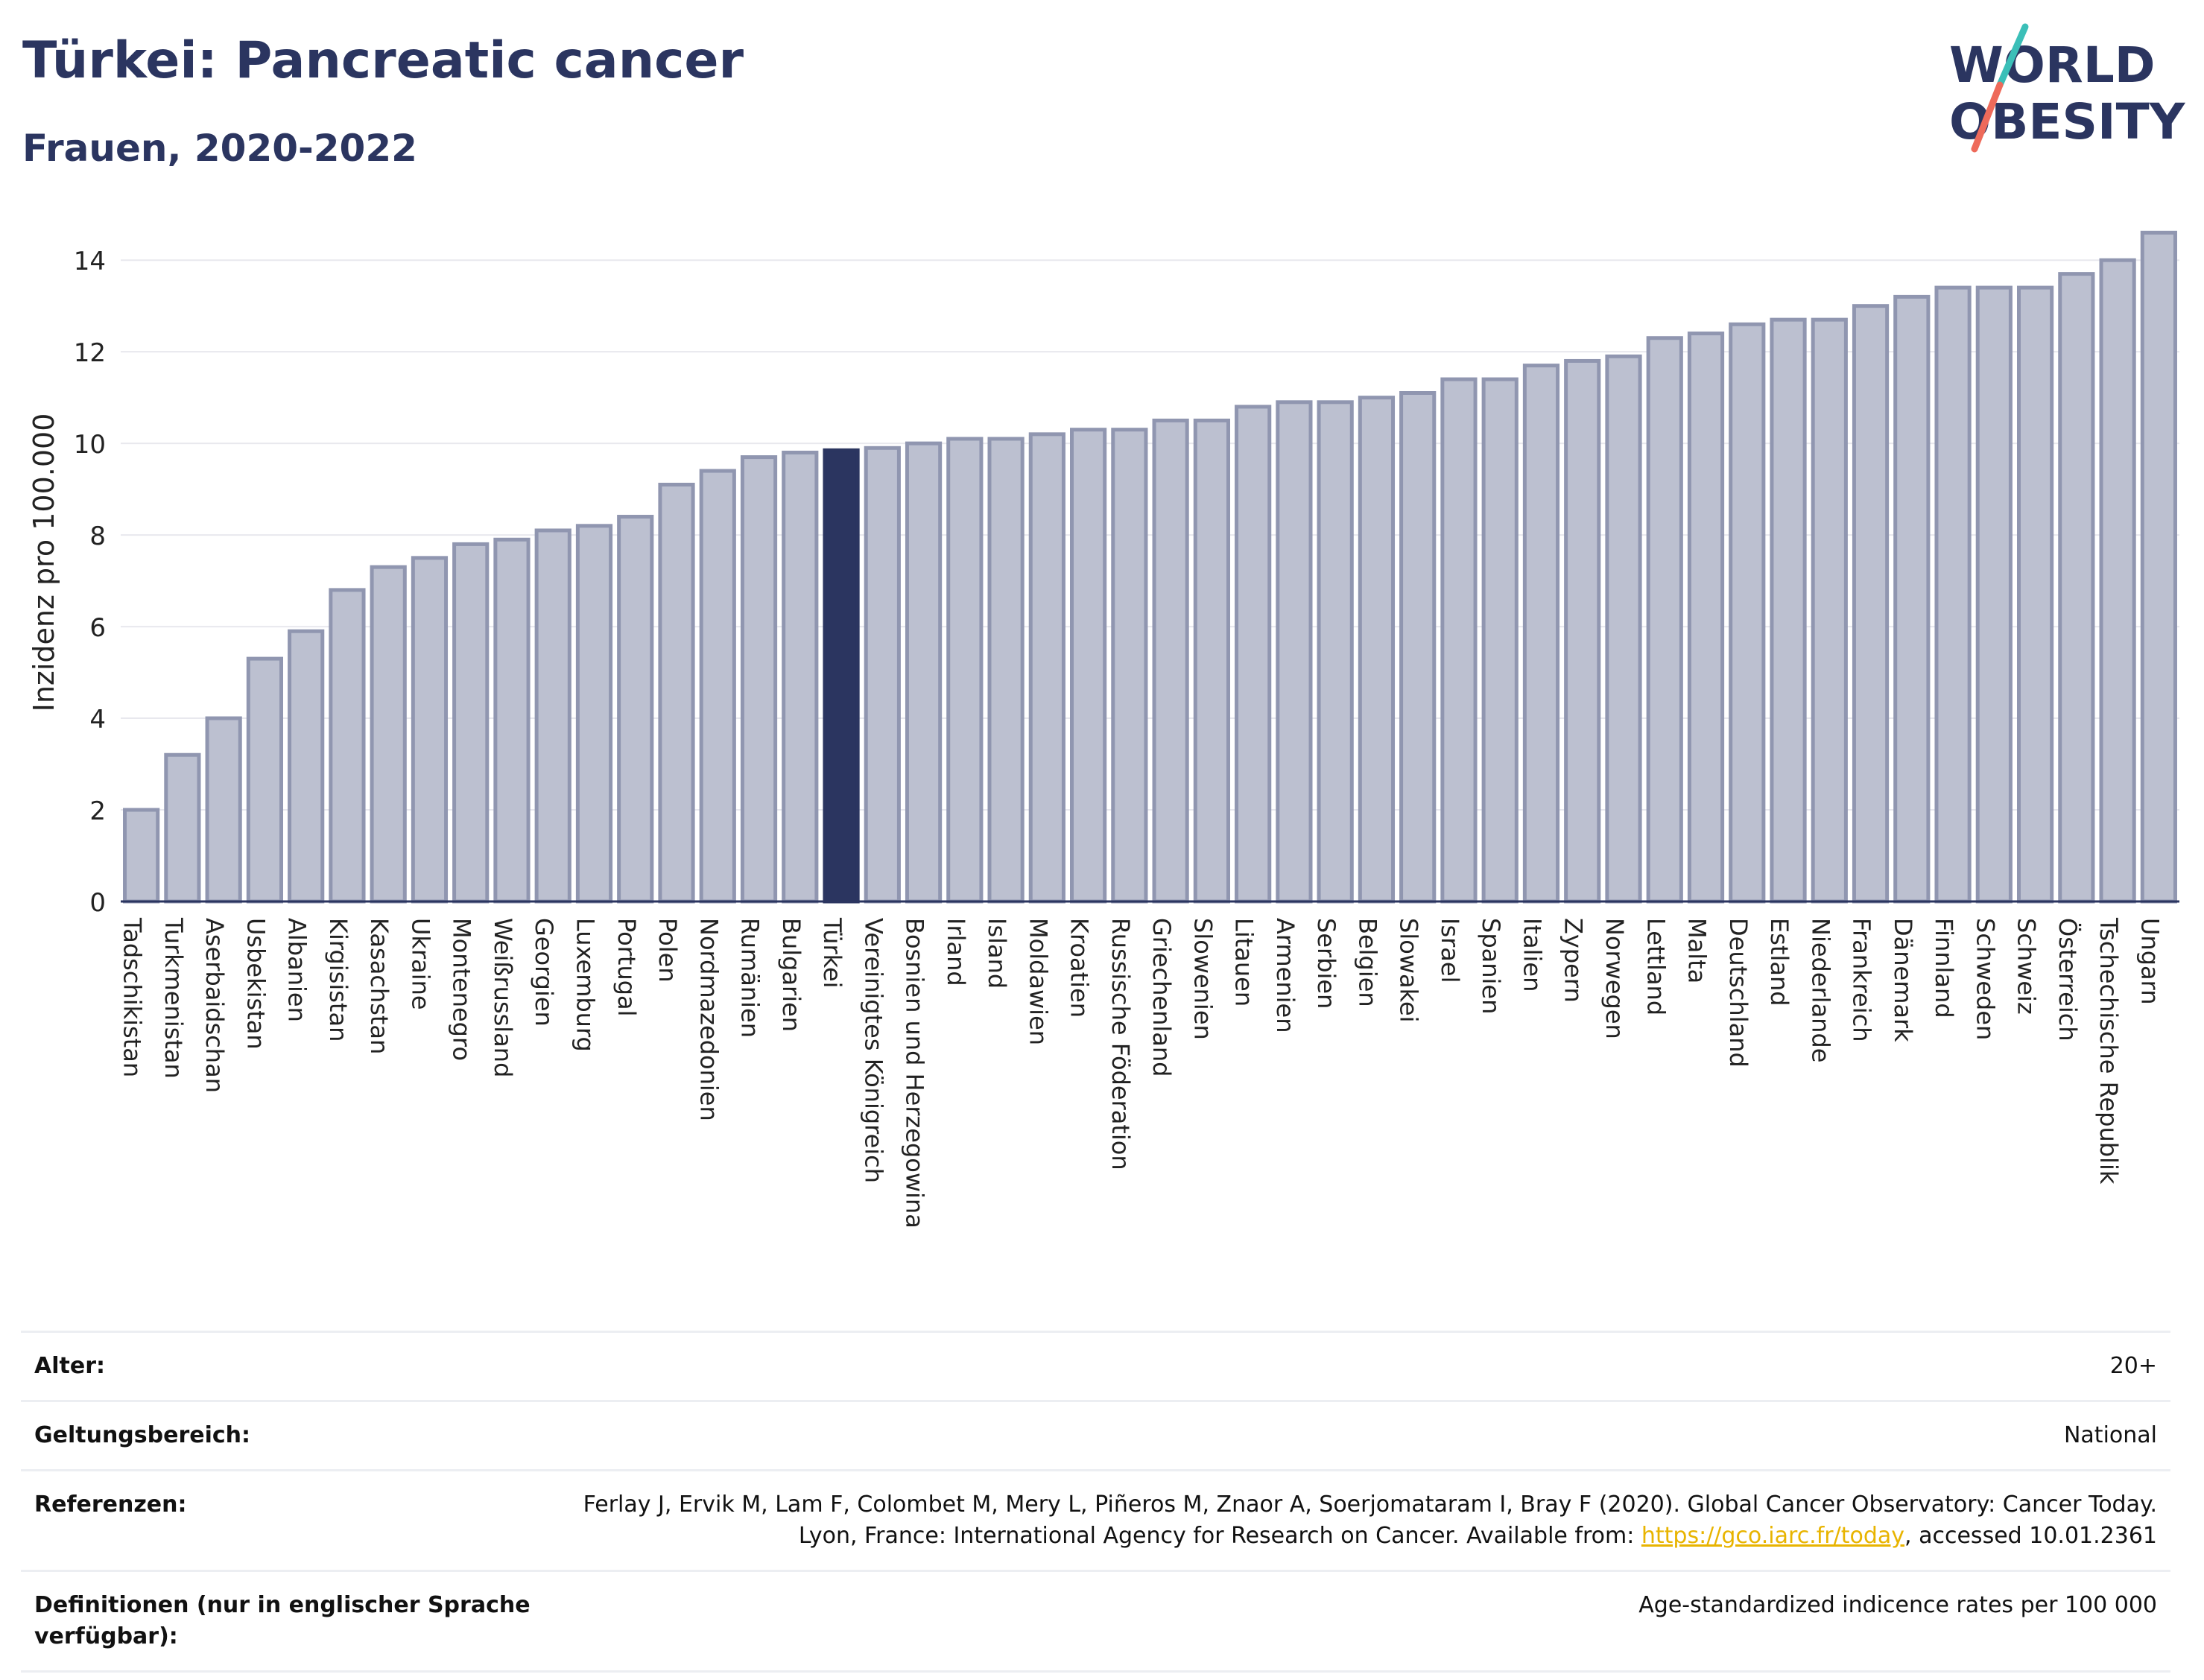 This screenshot has height=1680, width=2204. Describe the element at coordinates (1829, 610) in the screenshot. I see `bar-niederlande` at that location.